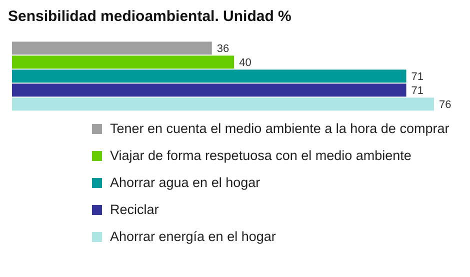 This screenshot has width=470, height=277. I want to click on data-label: 40, so click(245, 63).